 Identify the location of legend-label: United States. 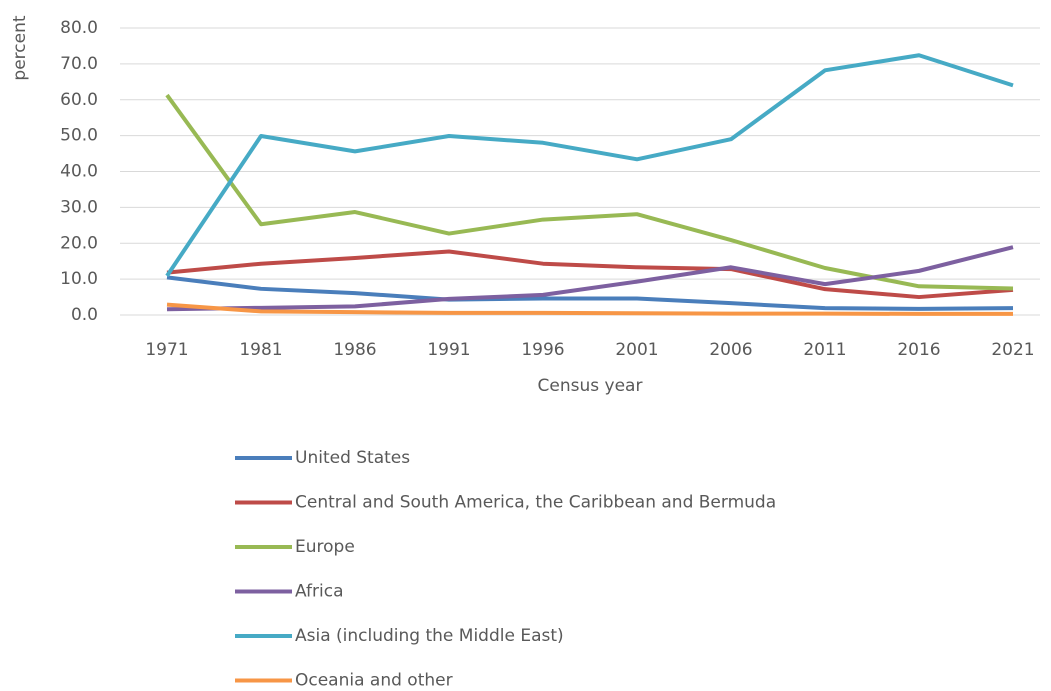
(352, 458).